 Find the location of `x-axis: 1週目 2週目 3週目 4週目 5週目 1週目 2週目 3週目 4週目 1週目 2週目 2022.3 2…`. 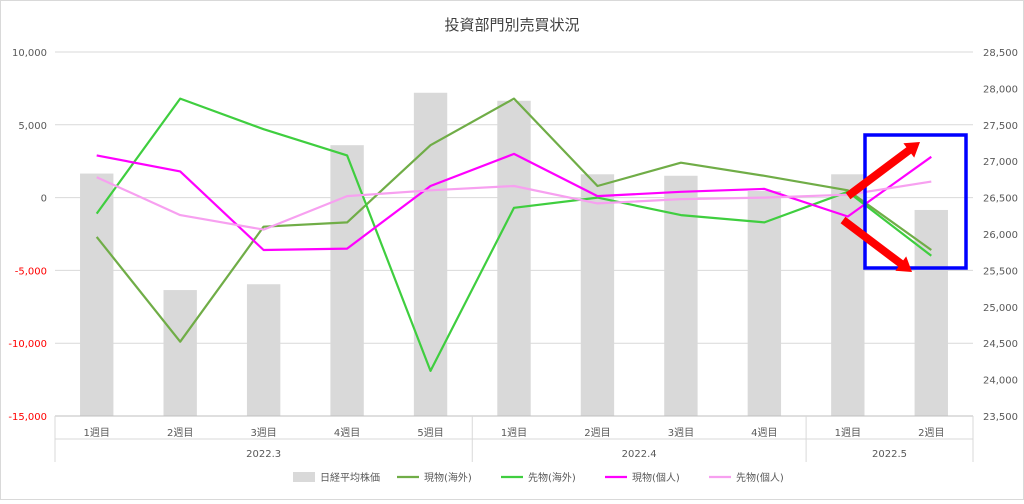

x-axis: 1週目 2週目 3週目 4週目 5週目 1週目 2週目 3週目 4週目 1週目 2週目 2022.3 2… is located at coordinates (514, 438).